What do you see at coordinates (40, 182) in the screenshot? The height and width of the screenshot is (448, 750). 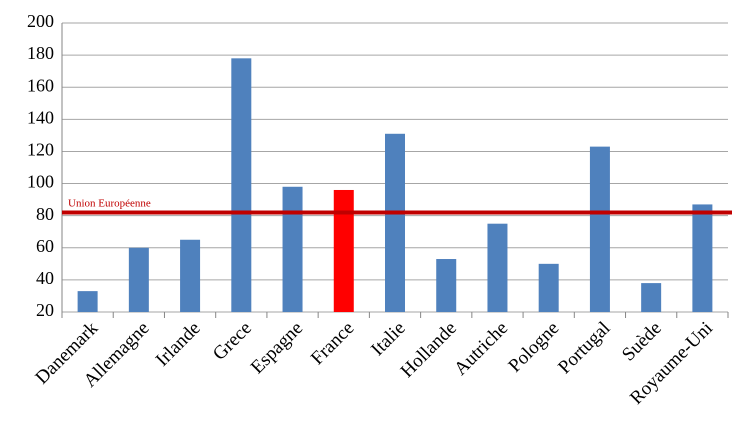 I see `y-tick-label: 100` at bounding box center [40, 182].